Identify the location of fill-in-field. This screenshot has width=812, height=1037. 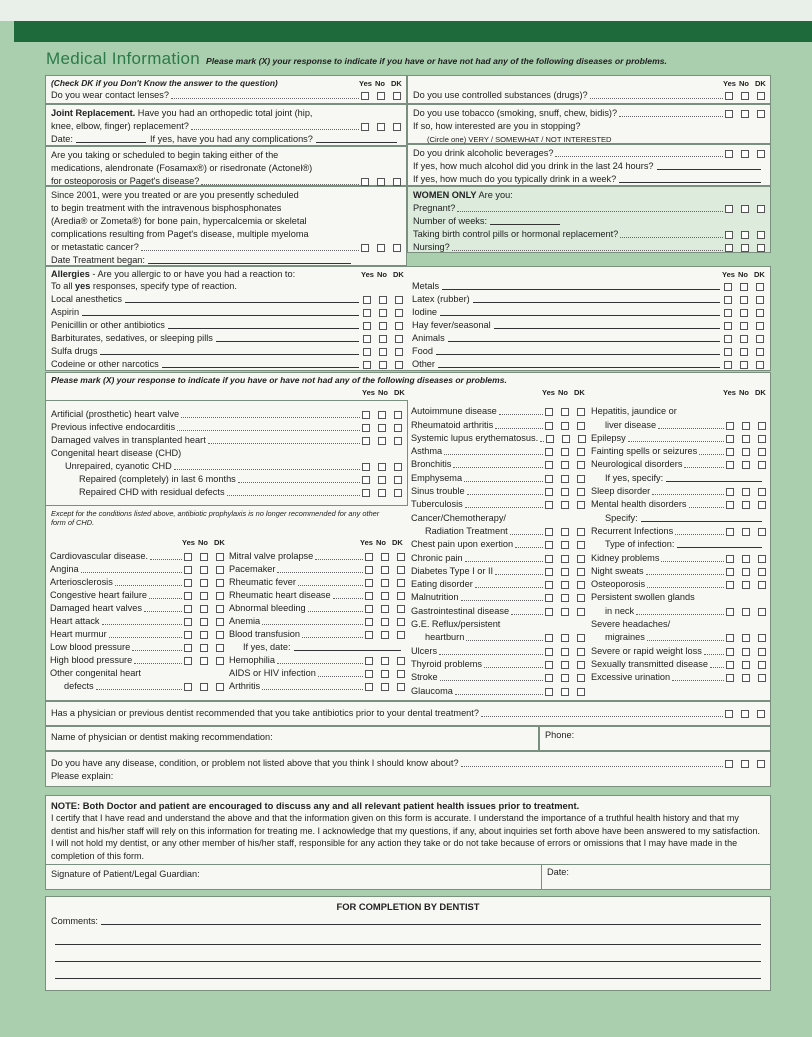
(347, 650).